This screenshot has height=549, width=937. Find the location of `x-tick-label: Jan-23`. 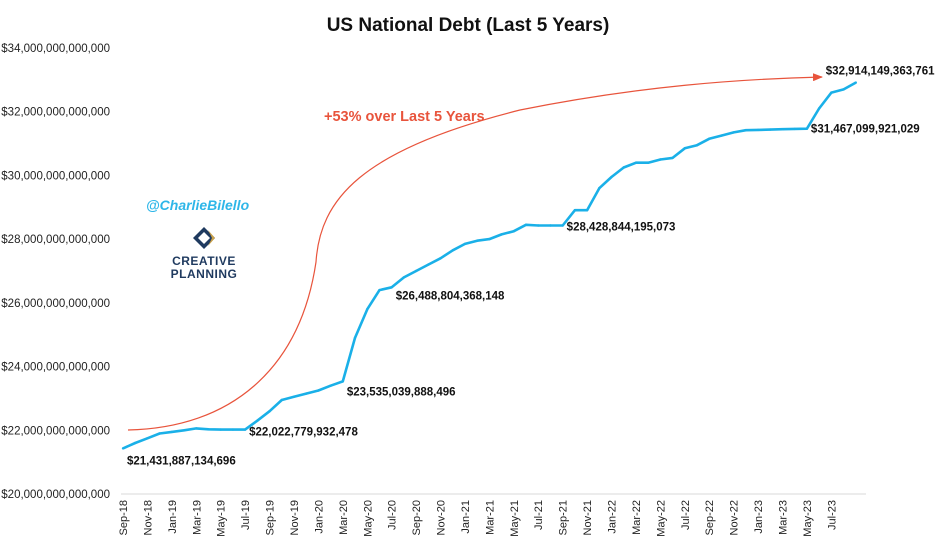

x-tick-label: Jan-23 is located at coordinates (759, 517).